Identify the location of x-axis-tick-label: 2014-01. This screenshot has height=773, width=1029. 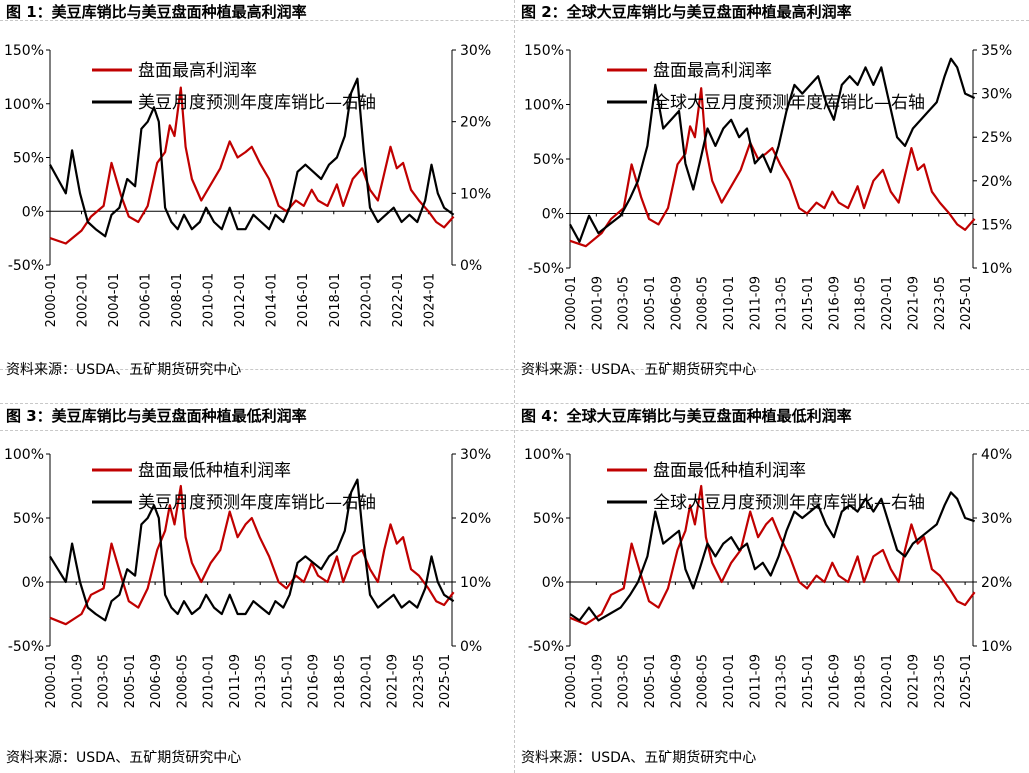
(272, 300).